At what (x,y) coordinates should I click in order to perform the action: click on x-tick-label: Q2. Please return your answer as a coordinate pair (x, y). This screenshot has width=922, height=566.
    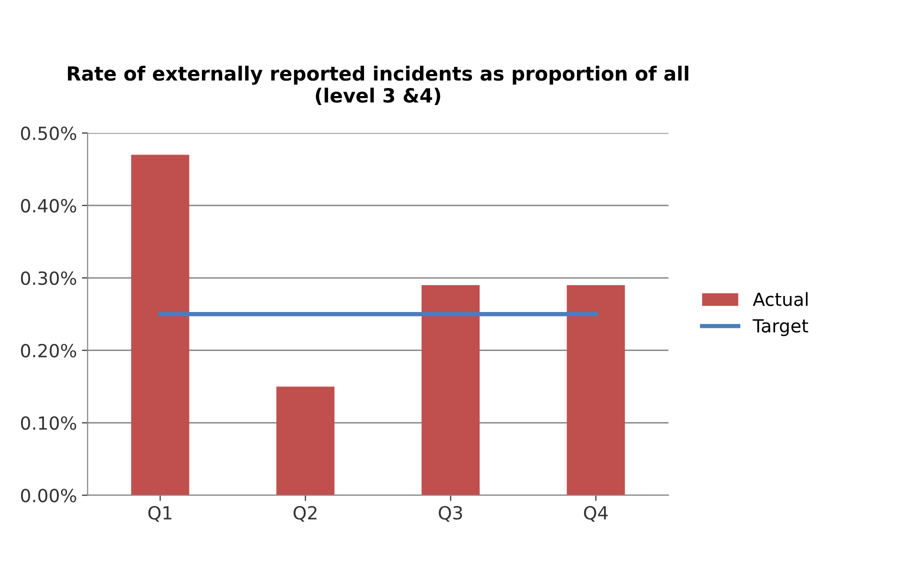
    Looking at the image, I should click on (305, 514).